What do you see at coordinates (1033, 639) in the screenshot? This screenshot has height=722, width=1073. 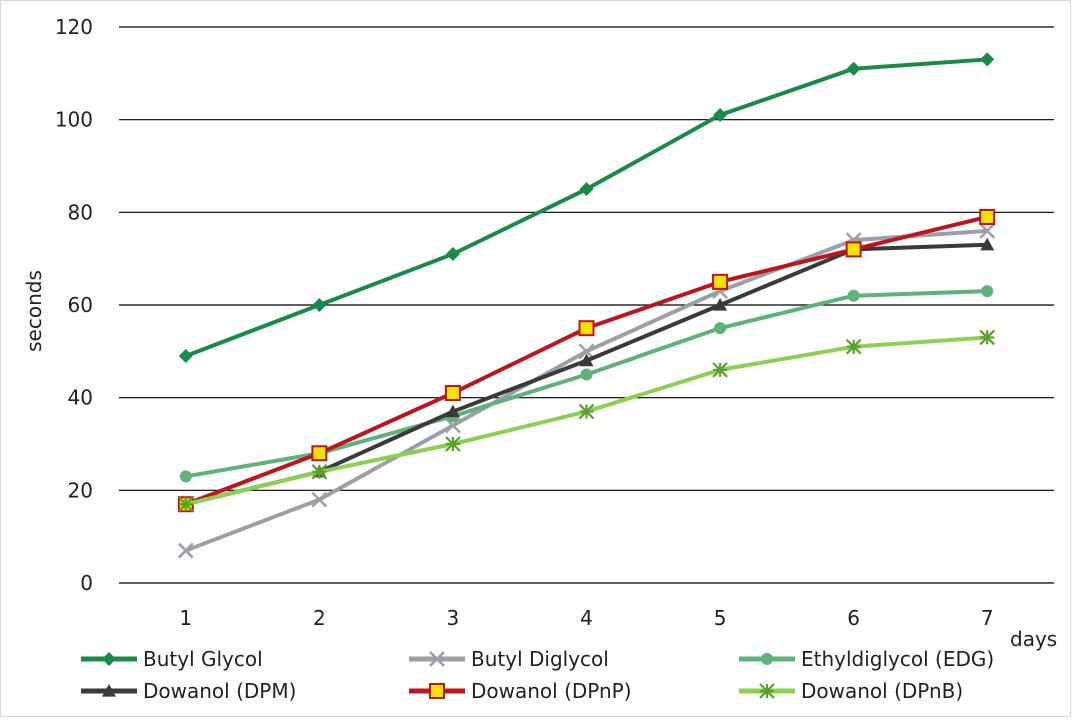 I see `x-axis-title: days` at bounding box center [1033, 639].